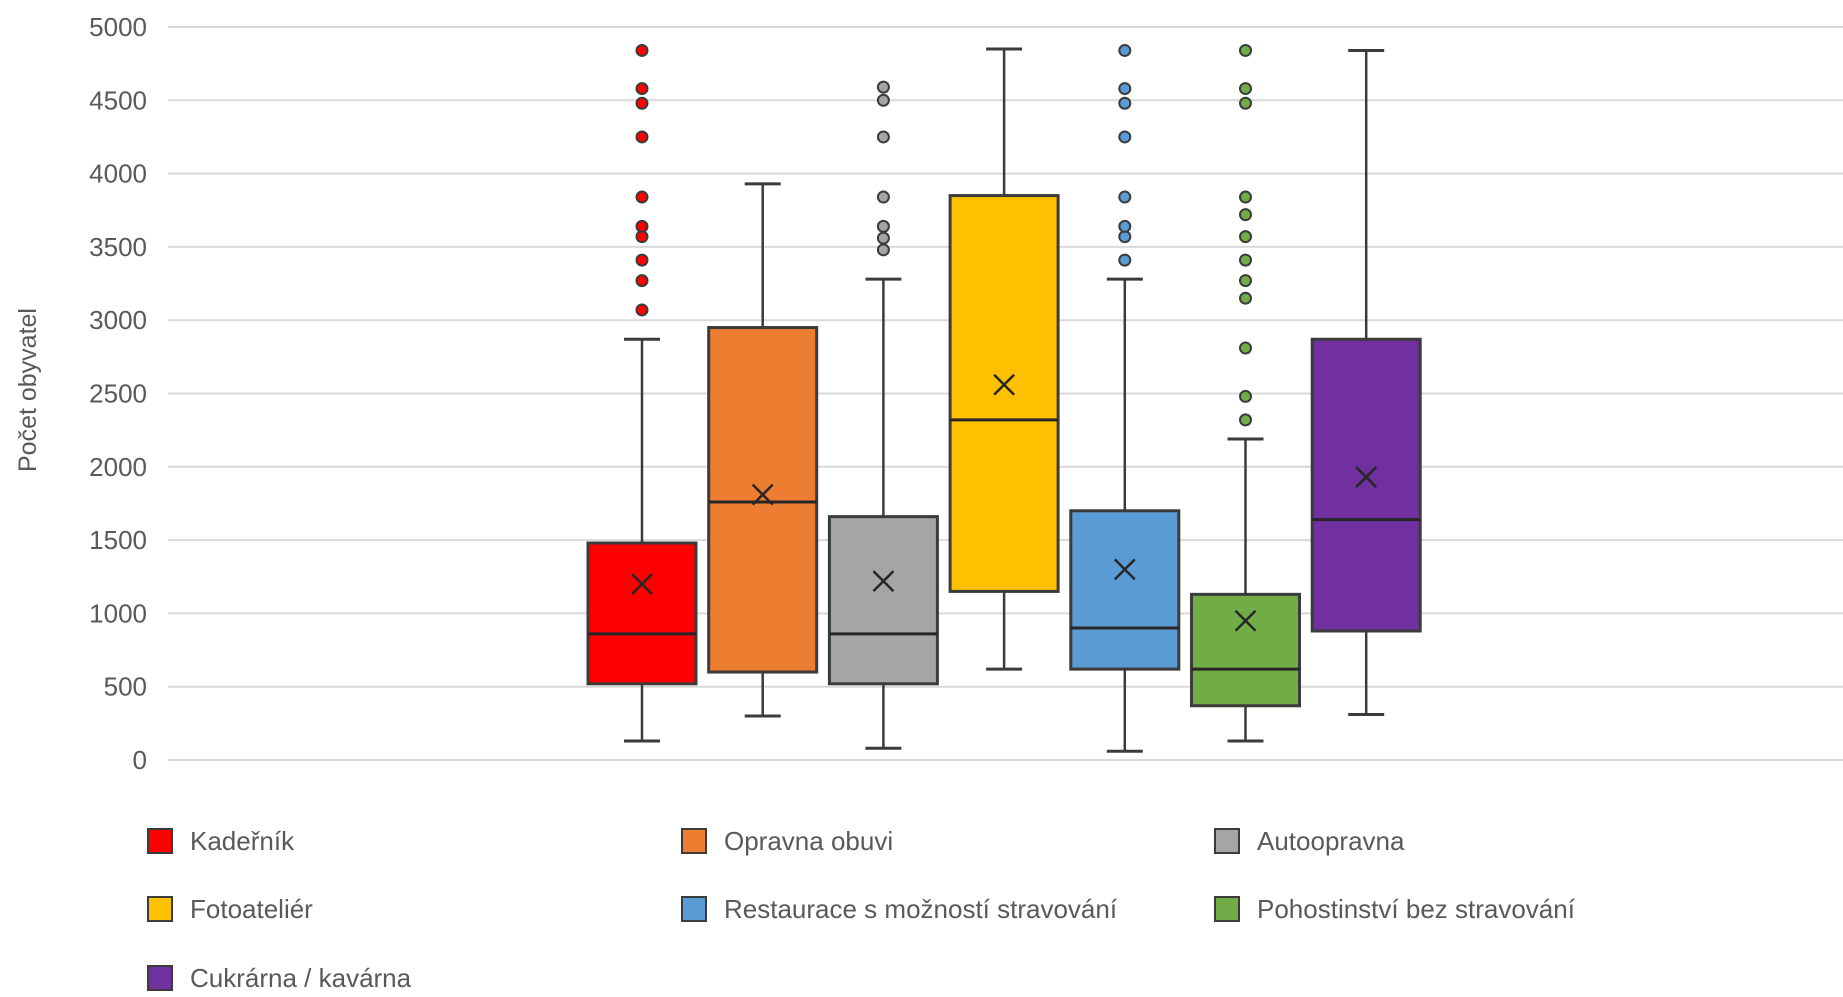 The height and width of the screenshot is (997, 1843). Describe the element at coordinates (118, 467) in the screenshot. I see `y-tick-label: 2000` at that location.